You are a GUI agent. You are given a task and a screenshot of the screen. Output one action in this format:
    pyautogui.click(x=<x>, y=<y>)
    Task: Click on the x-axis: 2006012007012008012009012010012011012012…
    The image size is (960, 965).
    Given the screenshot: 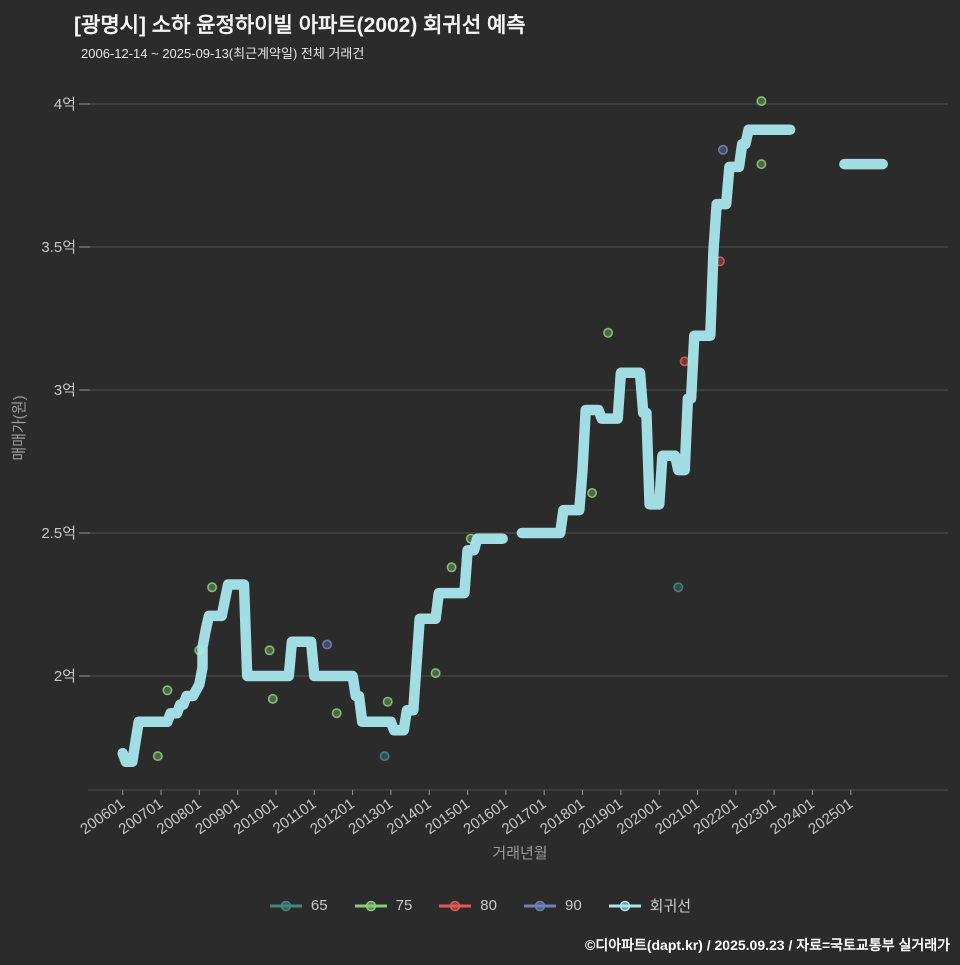 What is the action you would take?
    pyautogui.click(x=512, y=813)
    